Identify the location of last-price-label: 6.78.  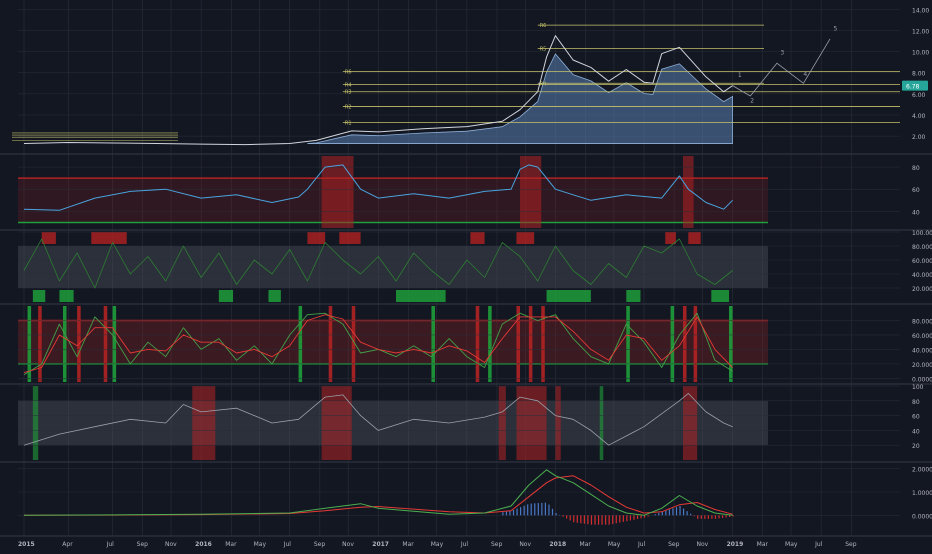
(913, 87).